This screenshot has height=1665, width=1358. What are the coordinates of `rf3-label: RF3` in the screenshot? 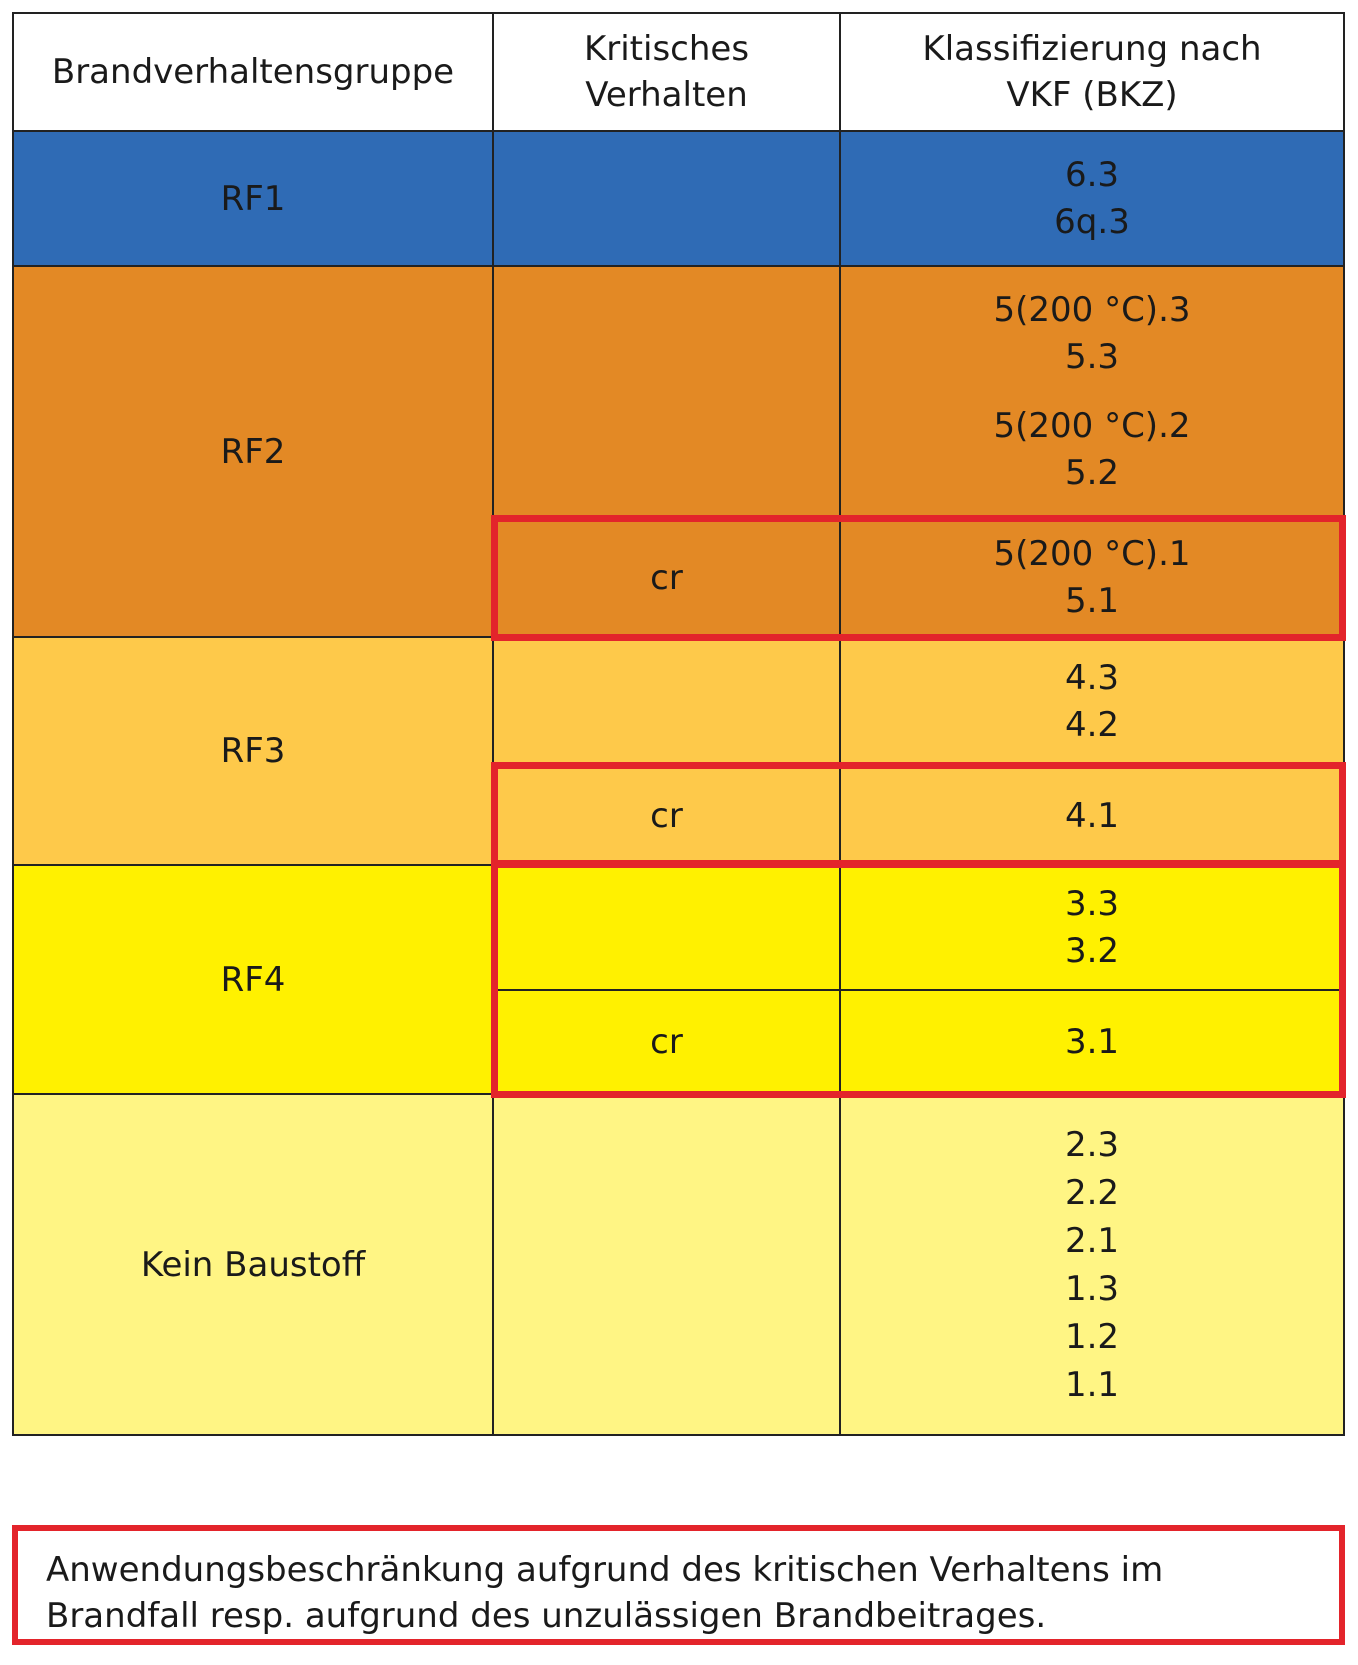 It's located at (253, 751).